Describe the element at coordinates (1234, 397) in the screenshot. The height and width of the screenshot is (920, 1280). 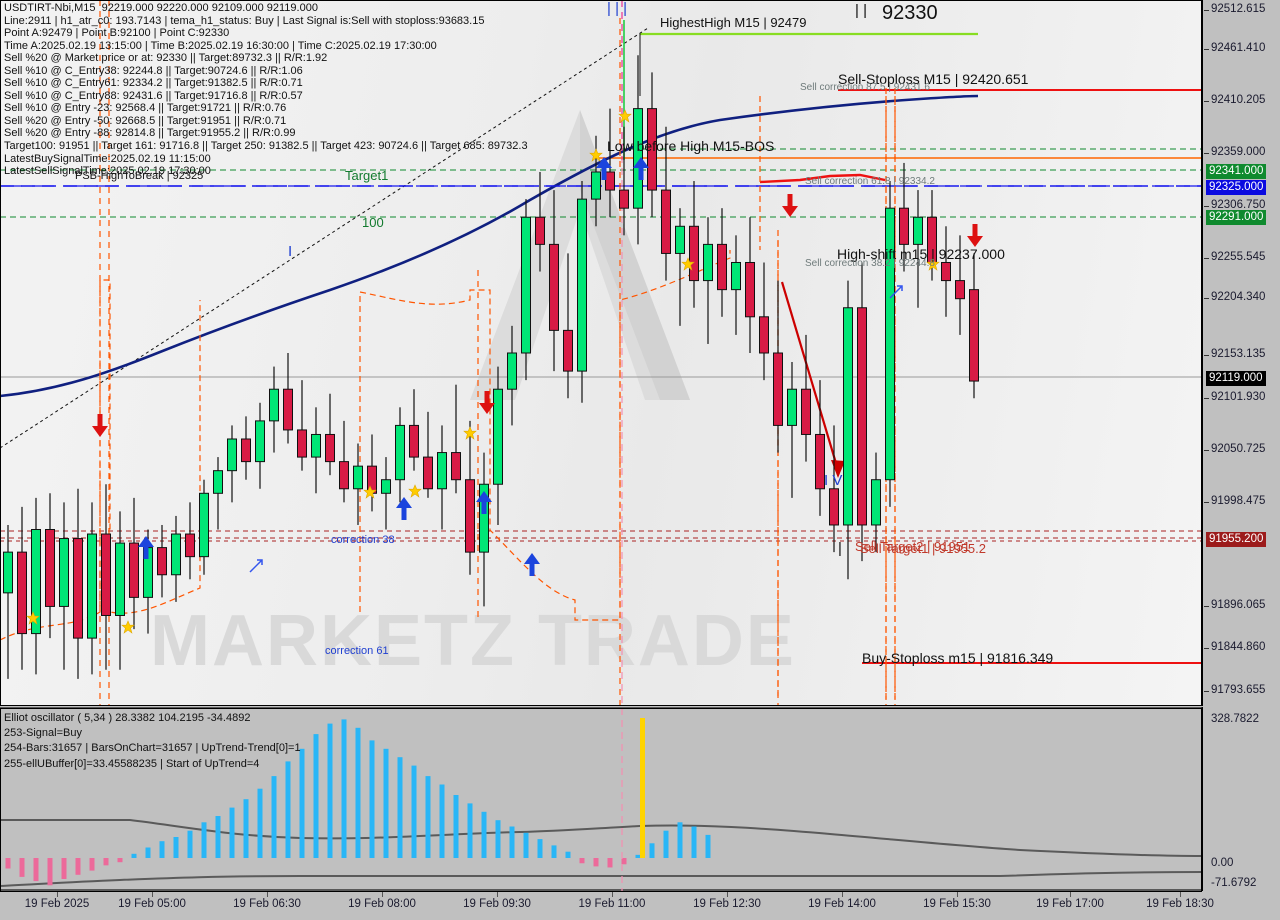
I see `price-tick-92101.930: 92101.930` at that location.